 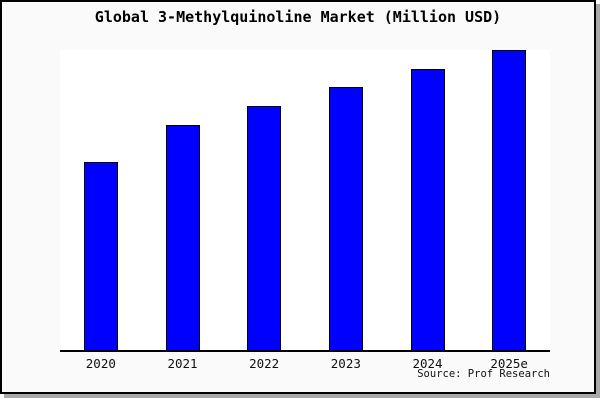 I want to click on bar-2025e, so click(x=509, y=200).